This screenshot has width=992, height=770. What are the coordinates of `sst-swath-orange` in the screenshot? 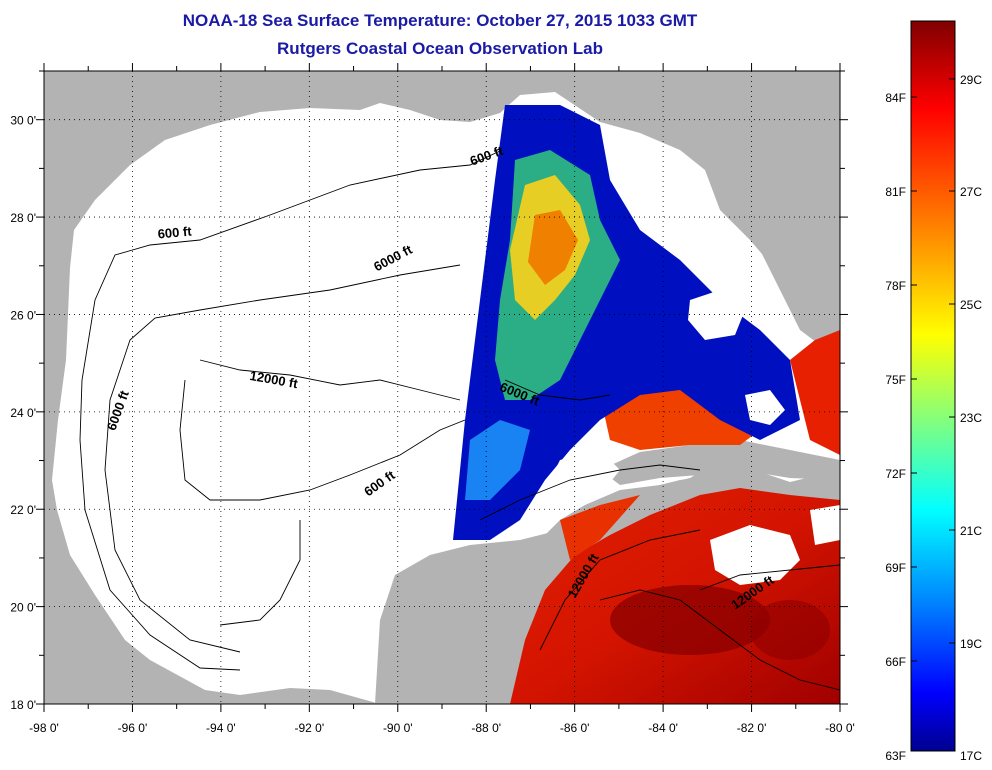 It's located at (553, 247).